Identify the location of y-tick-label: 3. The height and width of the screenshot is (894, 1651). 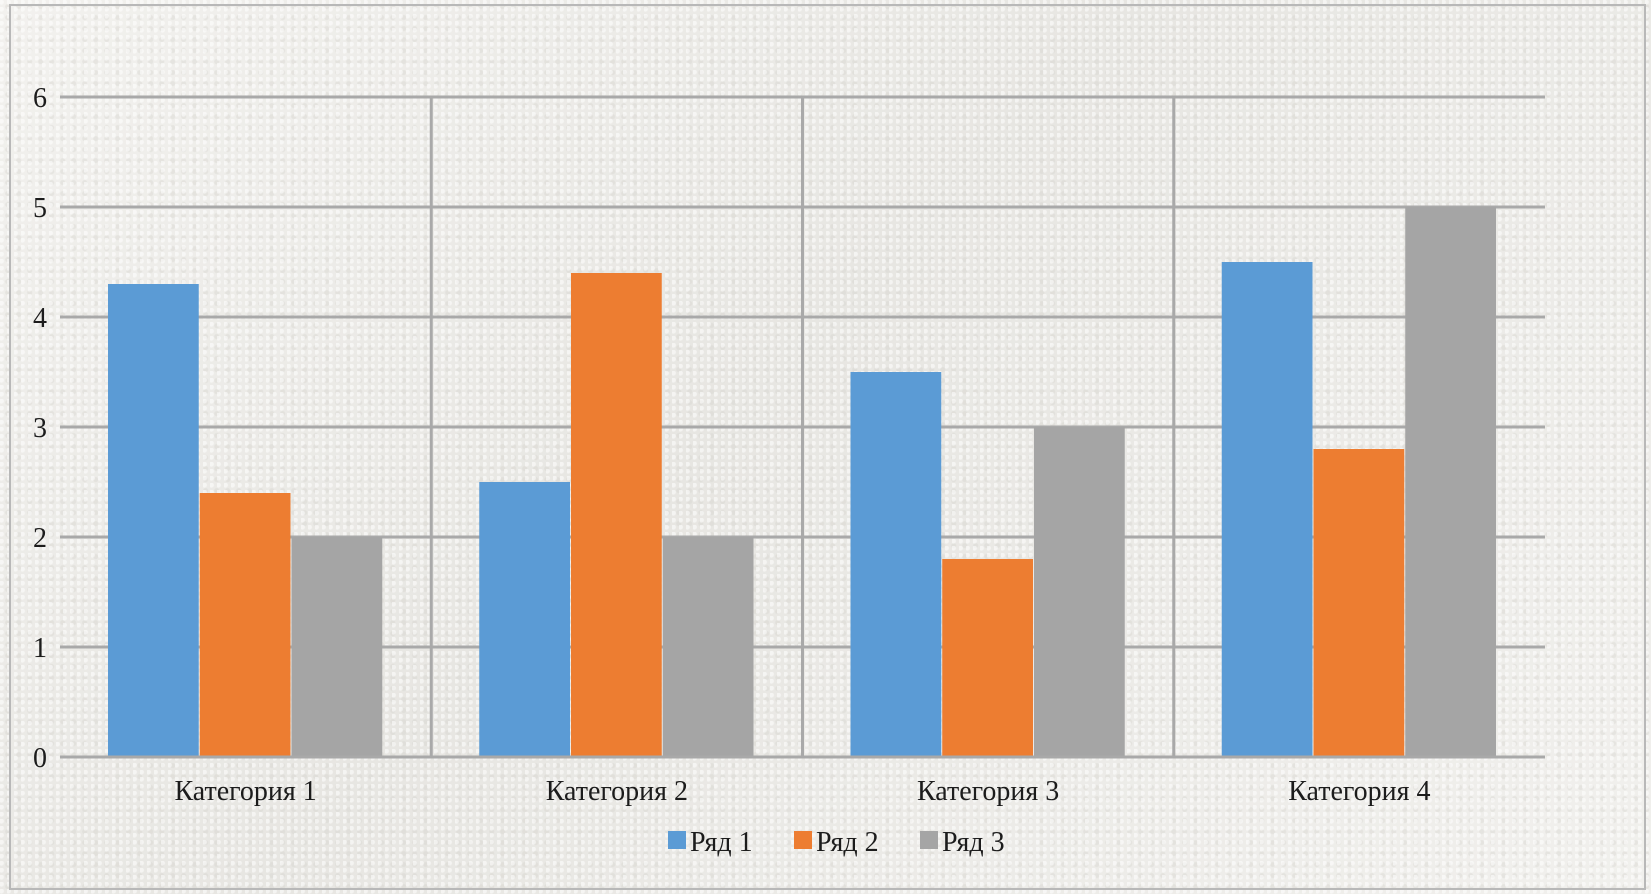
(40, 428).